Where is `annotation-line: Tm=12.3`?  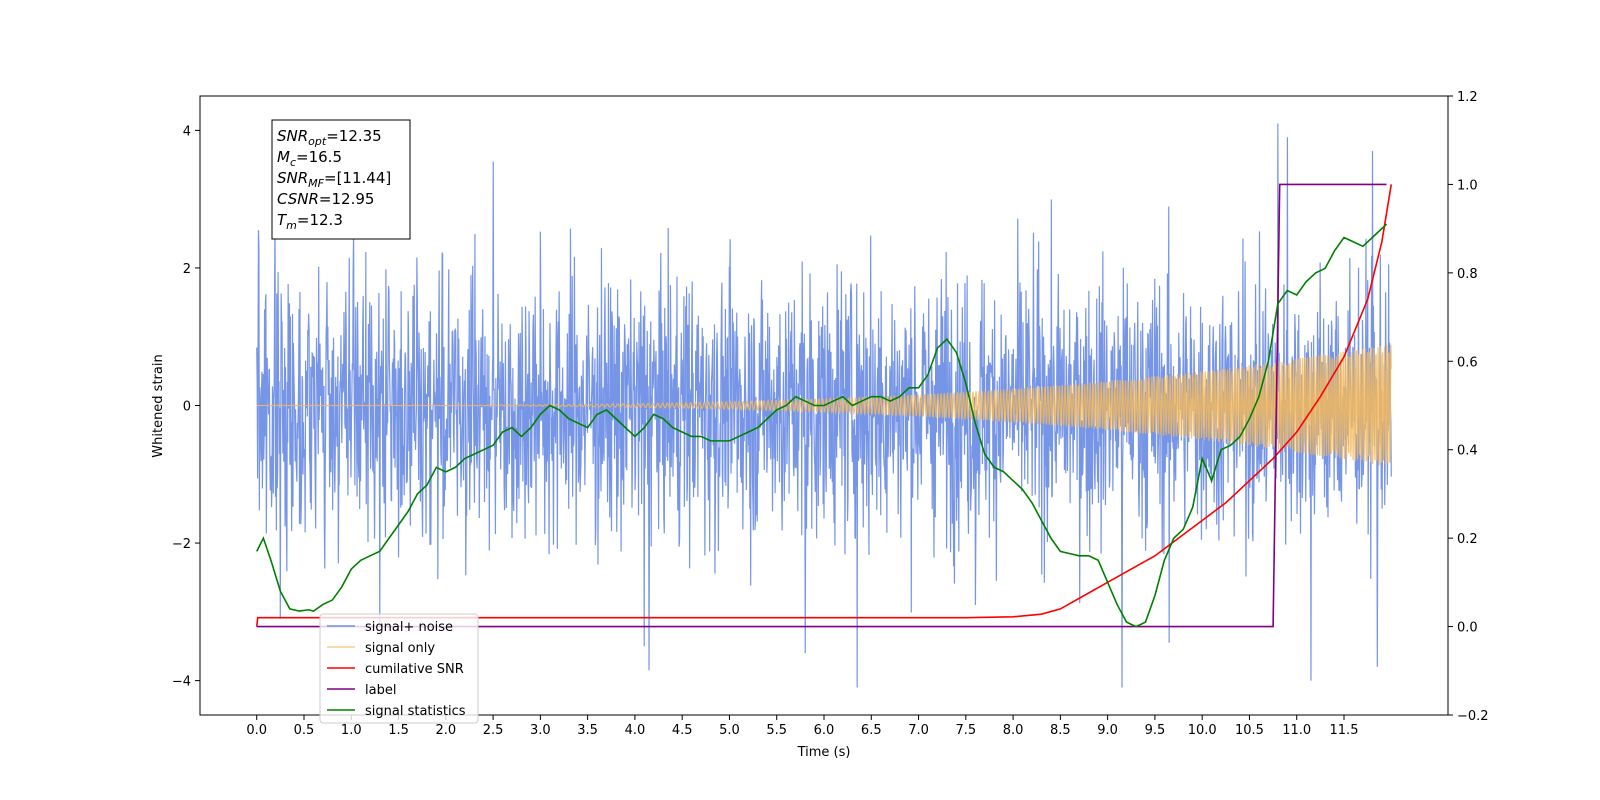
annotation-line: Tm=12.3 is located at coordinates (310, 221).